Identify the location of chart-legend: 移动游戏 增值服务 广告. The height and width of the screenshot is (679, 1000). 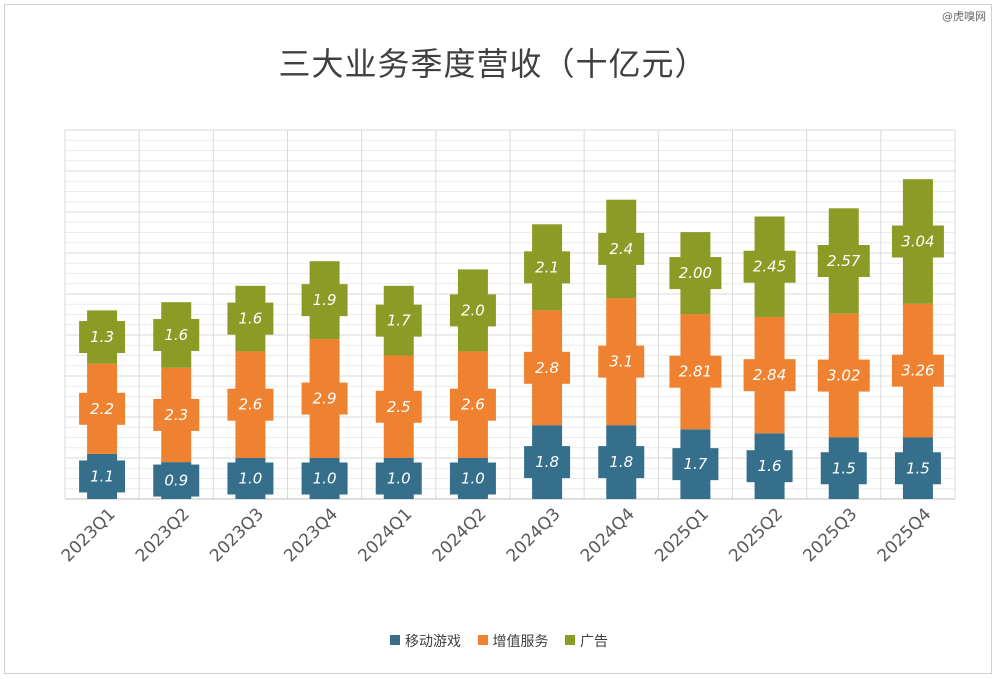
(499, 641).